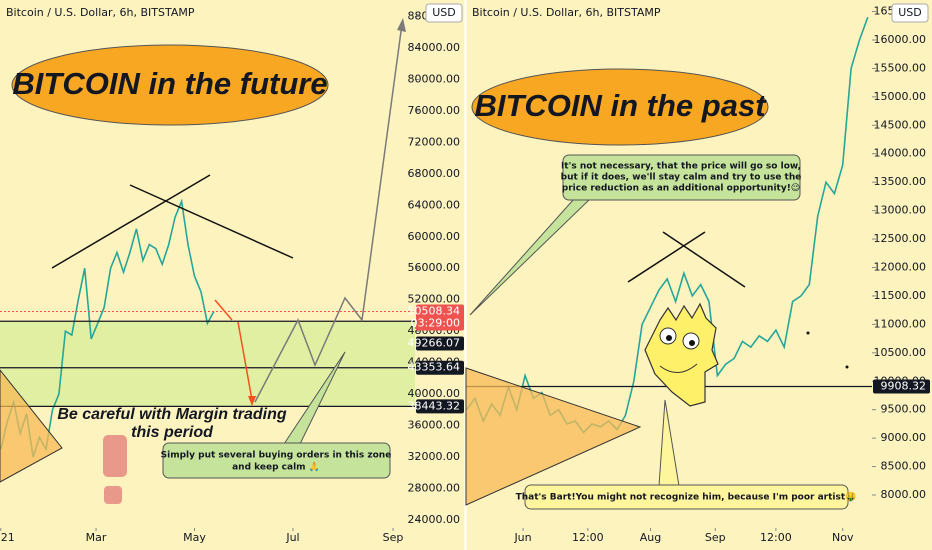  I want to click on bart-smile, so click(678, 368).